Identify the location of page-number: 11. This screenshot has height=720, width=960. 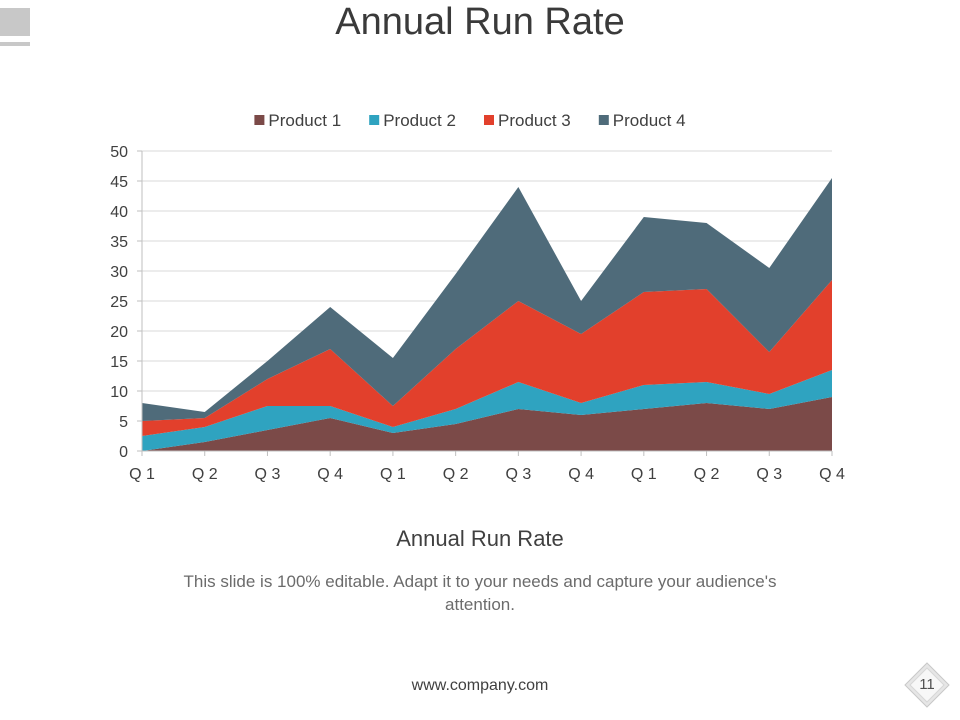
(927, 684).